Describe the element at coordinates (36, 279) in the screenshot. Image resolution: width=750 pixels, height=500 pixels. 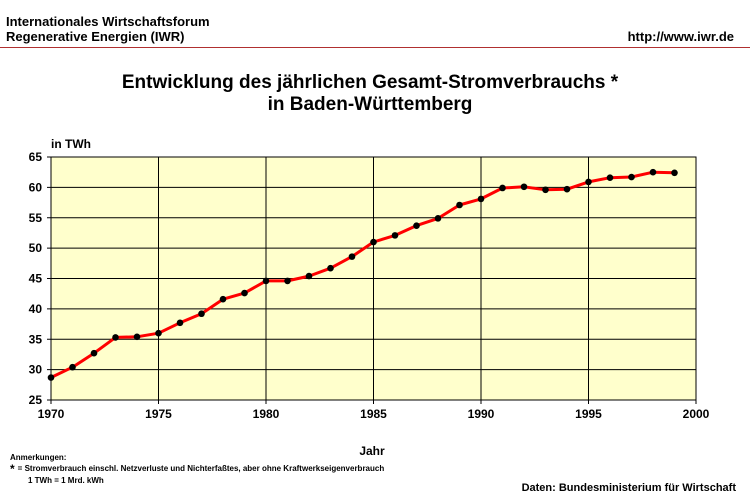
I see `y-tick-label: 45` at that location.